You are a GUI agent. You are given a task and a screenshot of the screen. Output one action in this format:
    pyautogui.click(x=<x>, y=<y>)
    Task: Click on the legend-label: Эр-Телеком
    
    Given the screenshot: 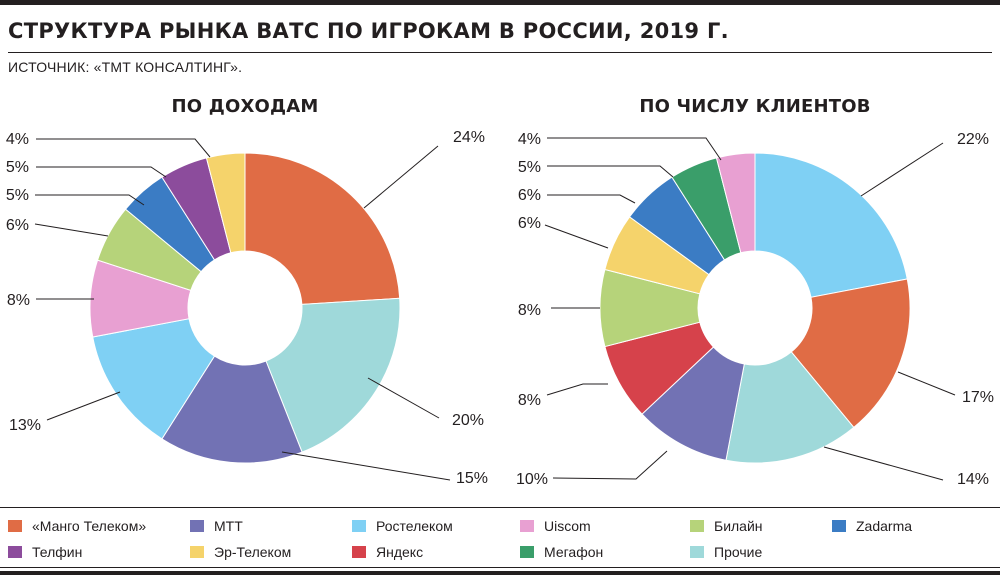 What is the action you would take?
    pyautogui.click(x=253, y=552)
    